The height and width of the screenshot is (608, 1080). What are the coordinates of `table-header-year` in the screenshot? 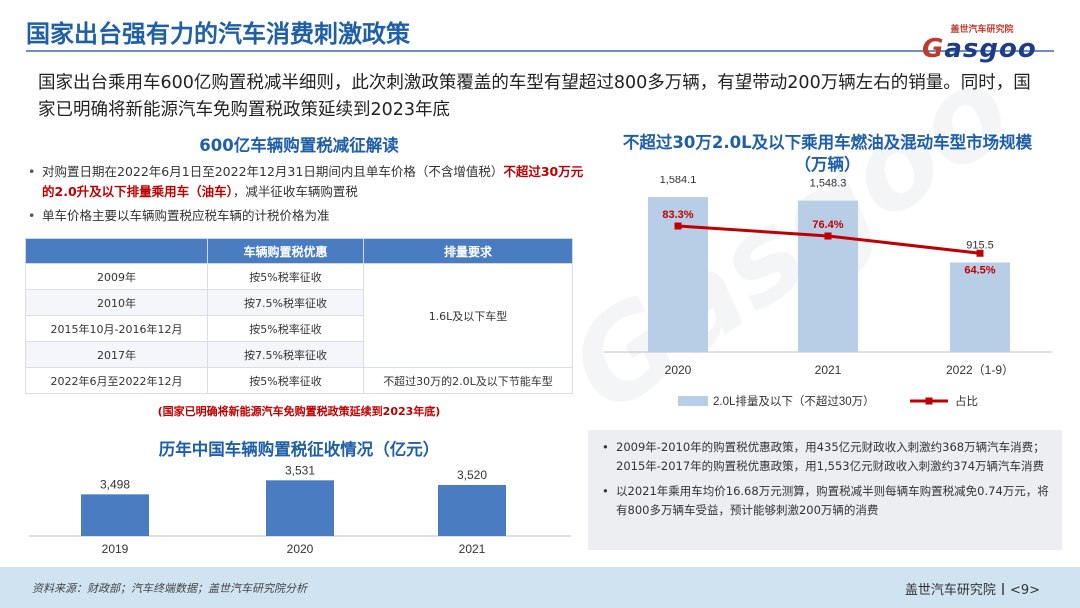 It's located at (116, 251).